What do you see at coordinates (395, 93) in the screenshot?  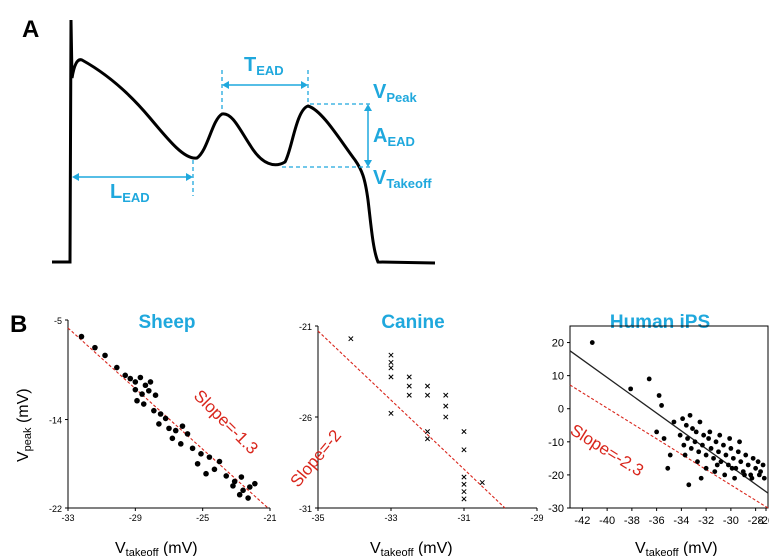 I see `v-peak-label: VPeak` at bounding box center [395, 93].